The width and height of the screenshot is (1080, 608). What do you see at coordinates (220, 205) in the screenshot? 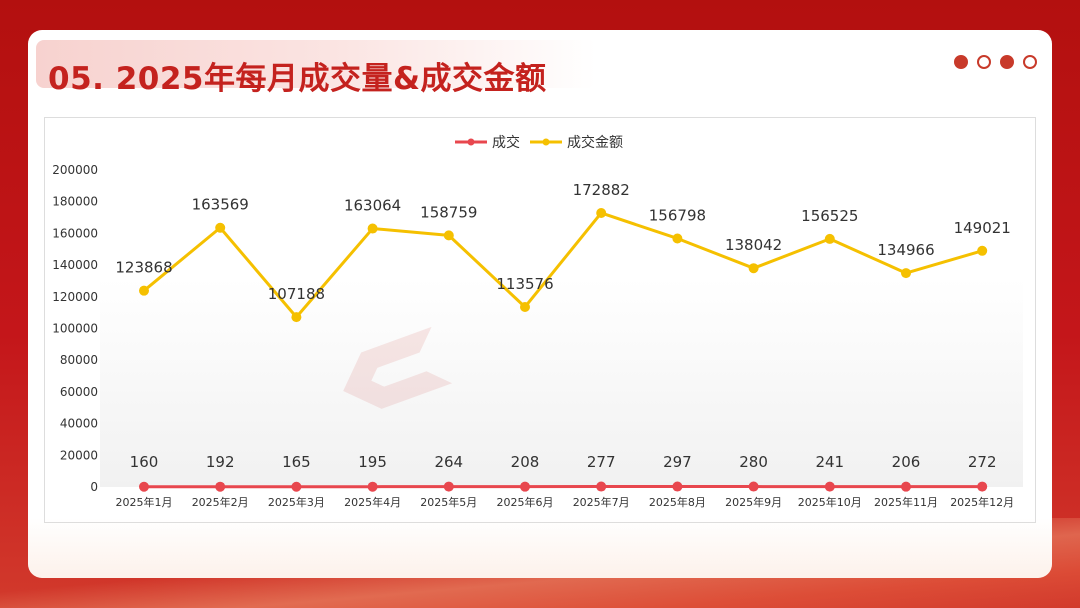
I see `data-label: 163569` at bounding box center [220, 205].